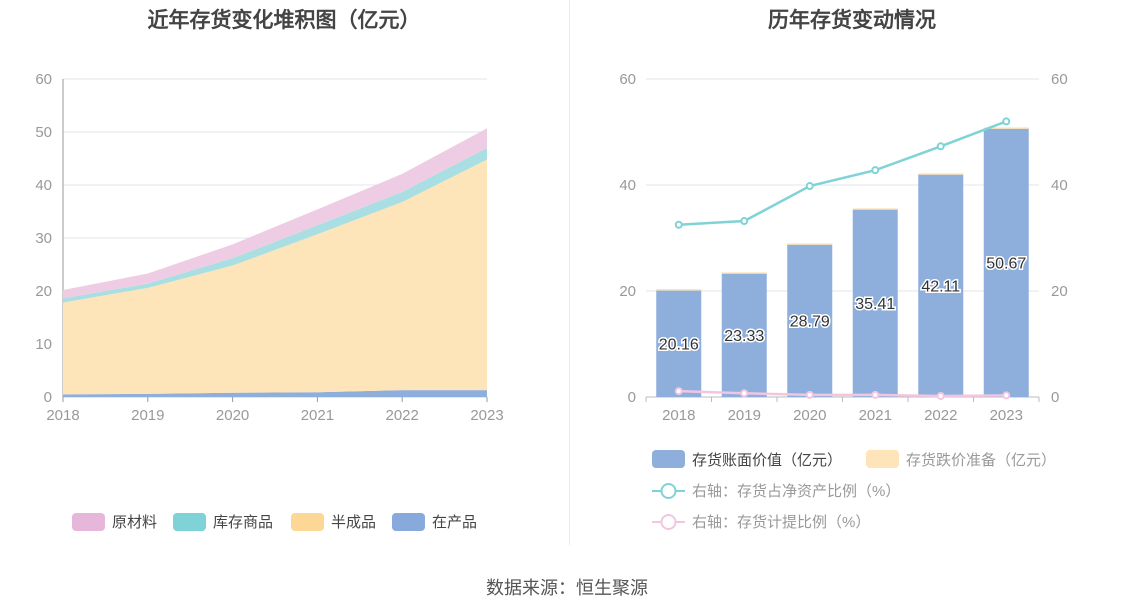 This screenshot has height=612, width=1134. What do you see at coordinates (1059, 185) in the screenshot?
I see `y-tick-label-right: 40` at bounding box center [1059, 185].